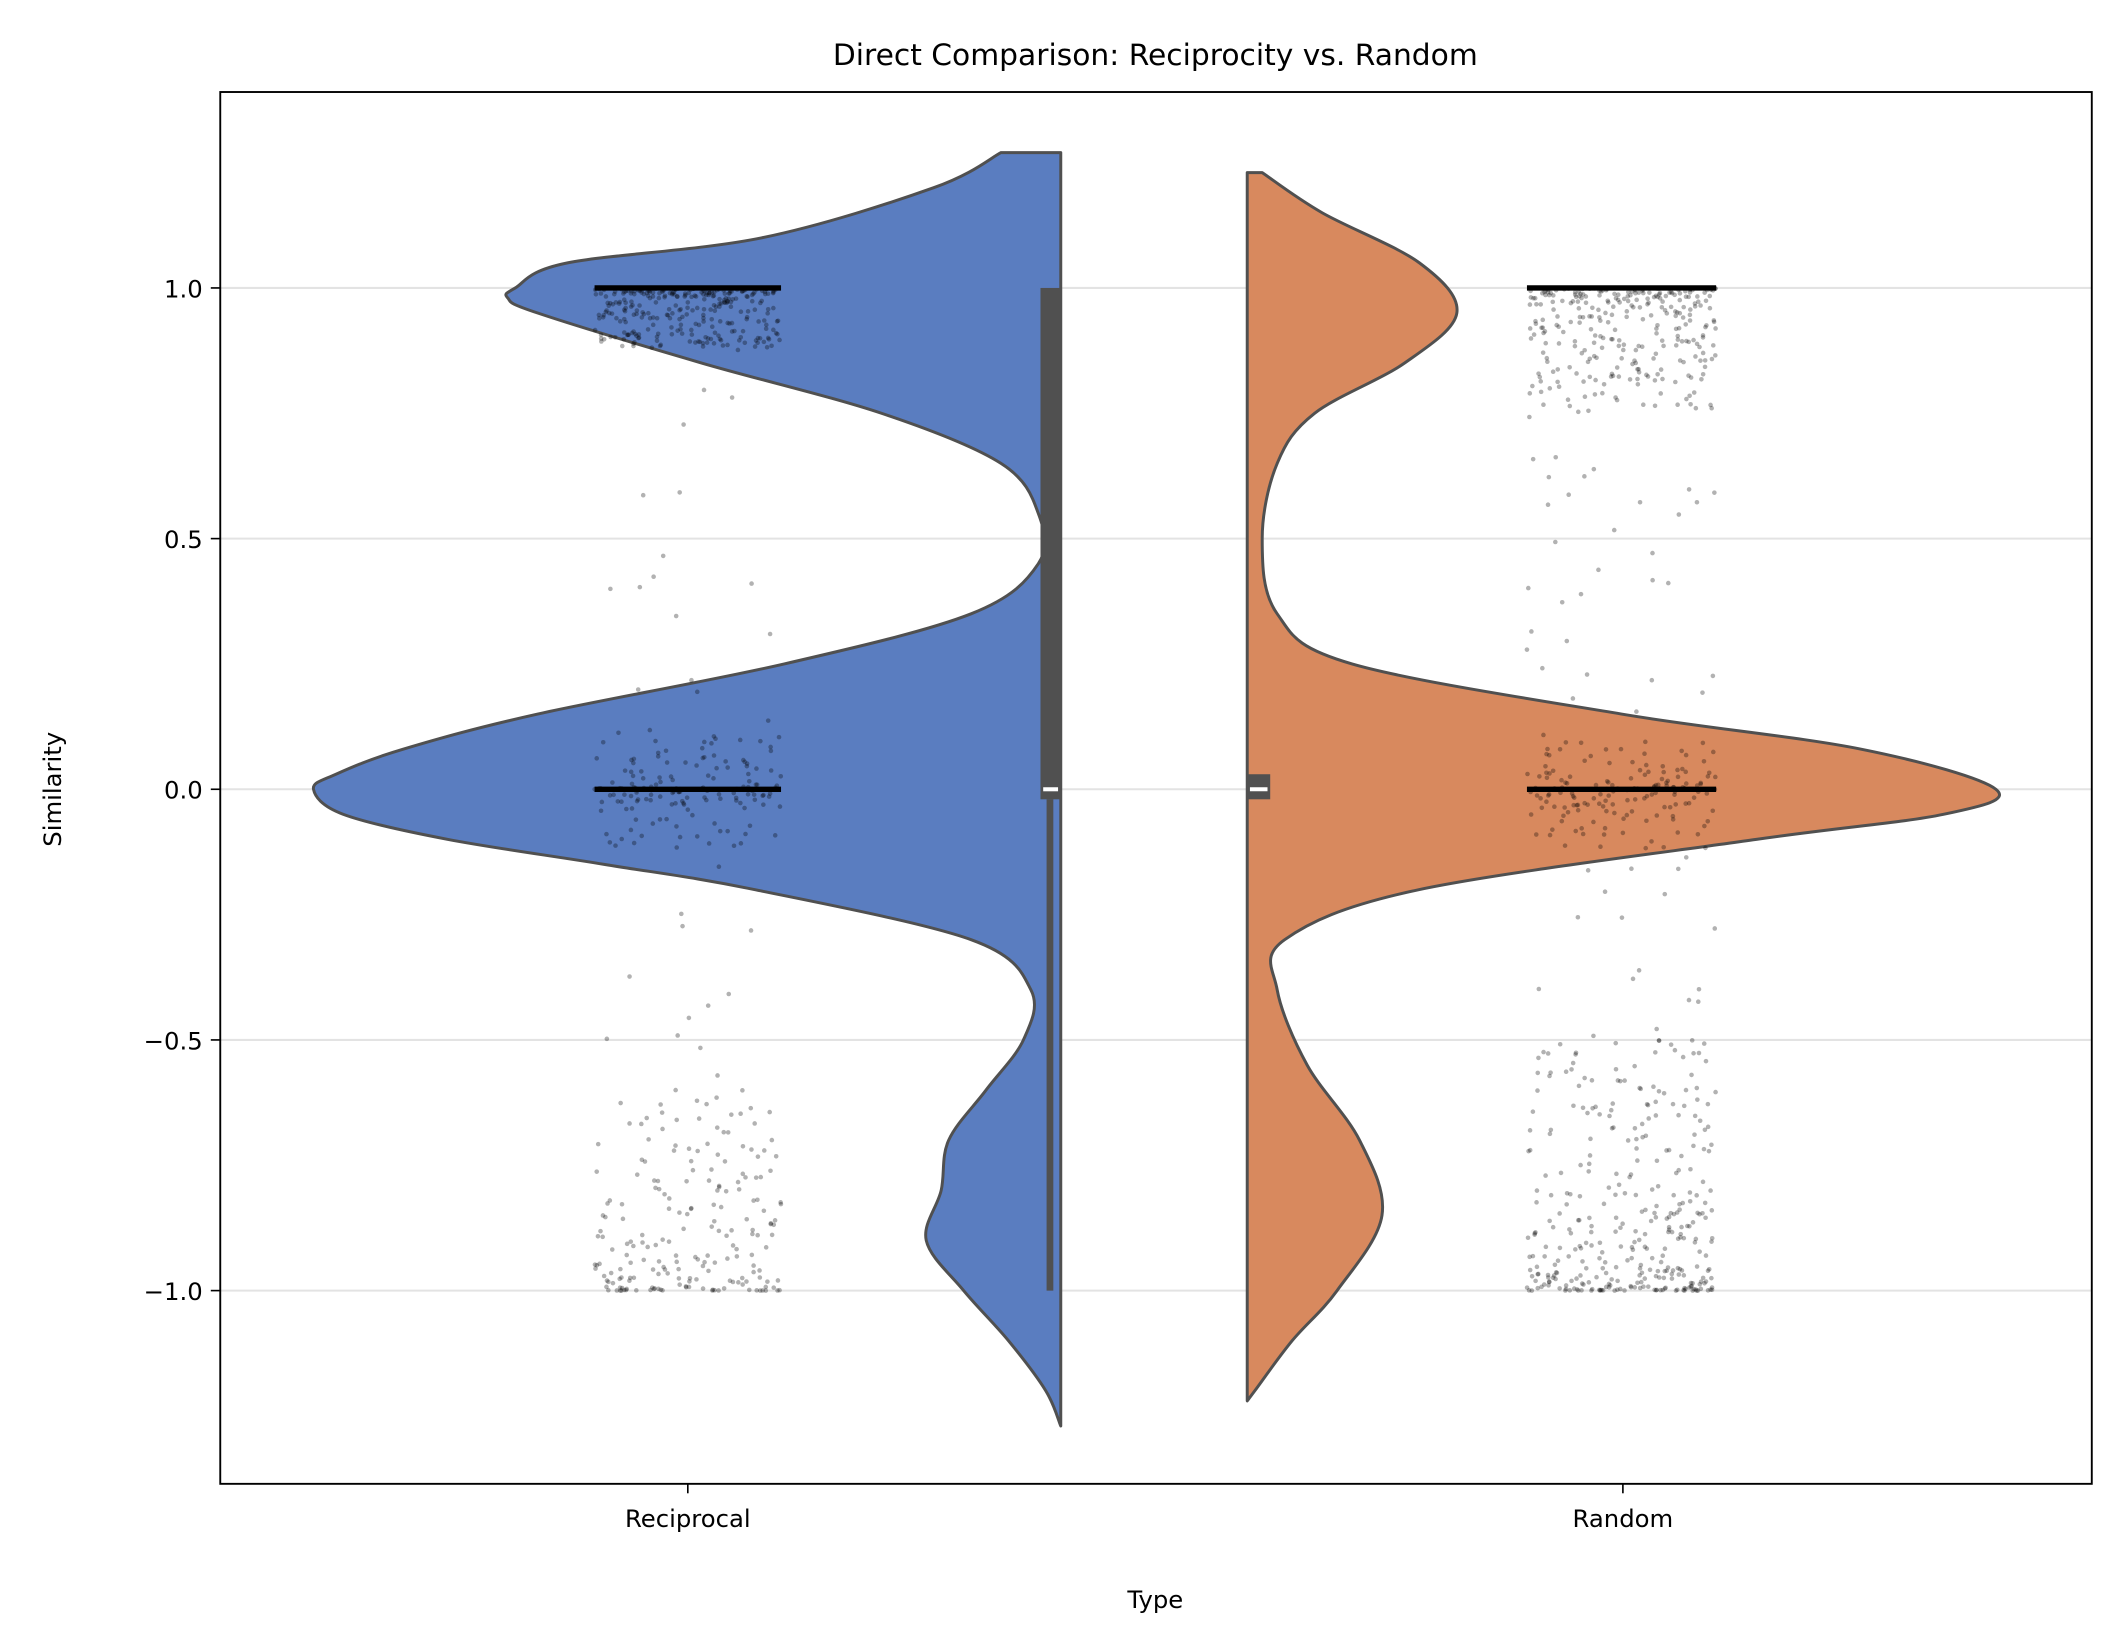 The width and height of the screenshot is (2108, 1638). Describe the element at coordinates (688, 1518) in the screenshot. I see `x-tick-label: Reciprocal` at that location.